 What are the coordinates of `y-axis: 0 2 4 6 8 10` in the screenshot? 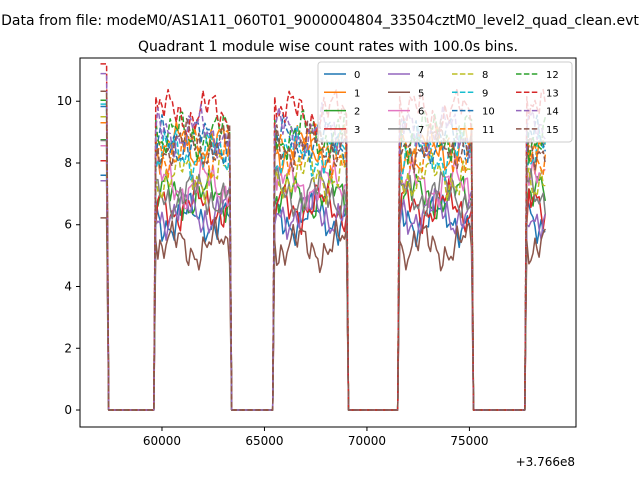 It's located at (68, 255).